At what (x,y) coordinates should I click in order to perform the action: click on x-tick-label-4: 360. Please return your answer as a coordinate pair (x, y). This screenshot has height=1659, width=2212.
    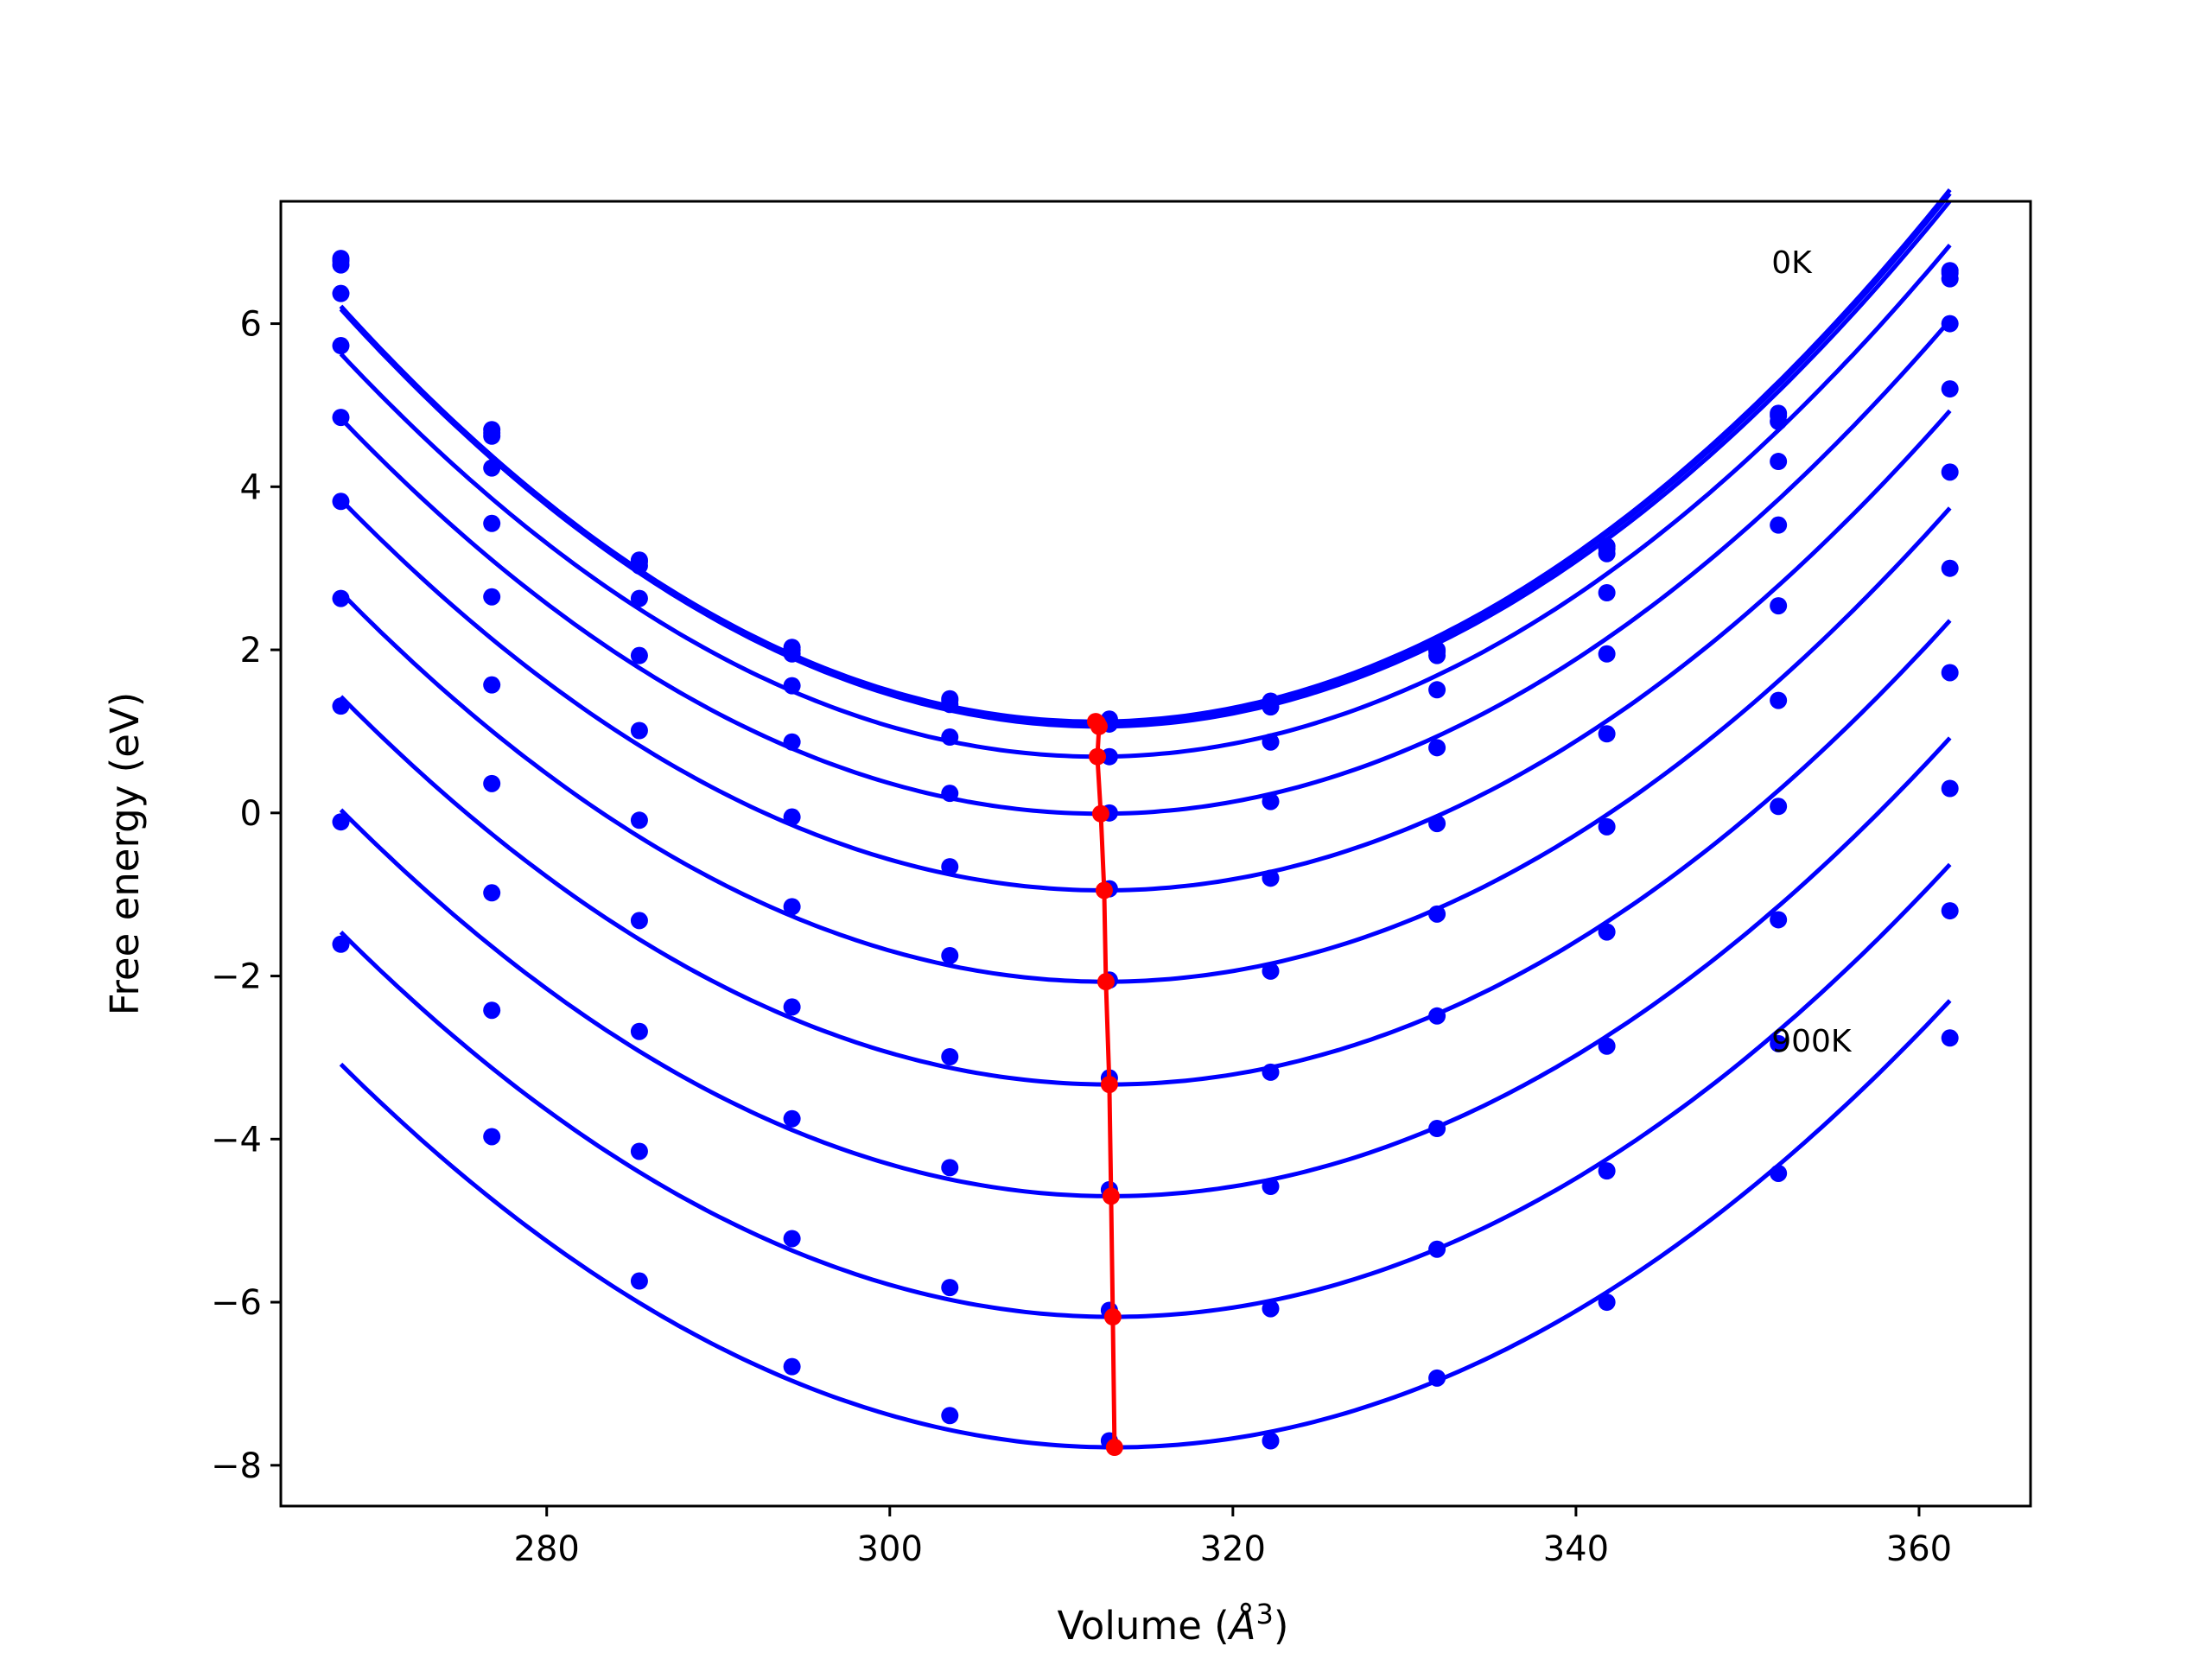
    Looking at the image, I should click on (1919, 1549).